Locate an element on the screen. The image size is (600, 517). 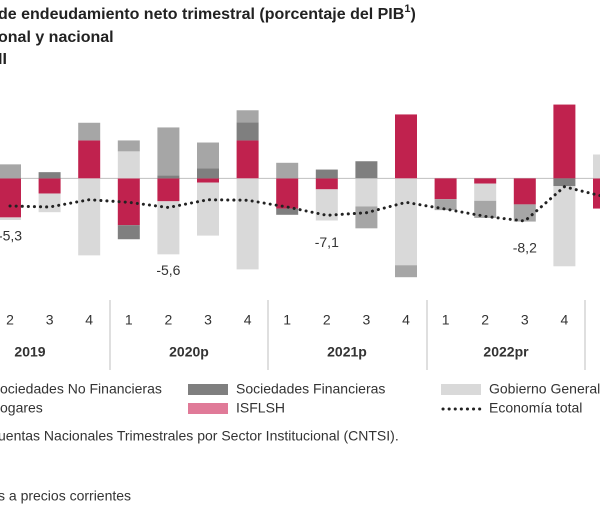
legend-label: ogares is located at coordinates (21, 408).